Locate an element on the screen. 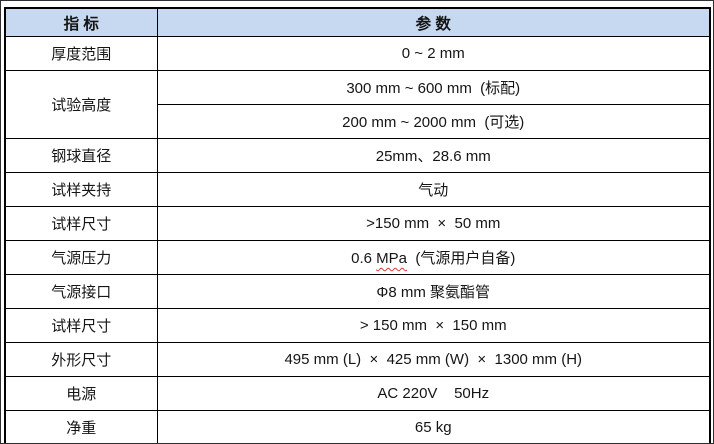 This screenshot has width=714, height=444. row-value-specimen-size-1: >150 mm × 50 mm is located at coordinates (433, 223).